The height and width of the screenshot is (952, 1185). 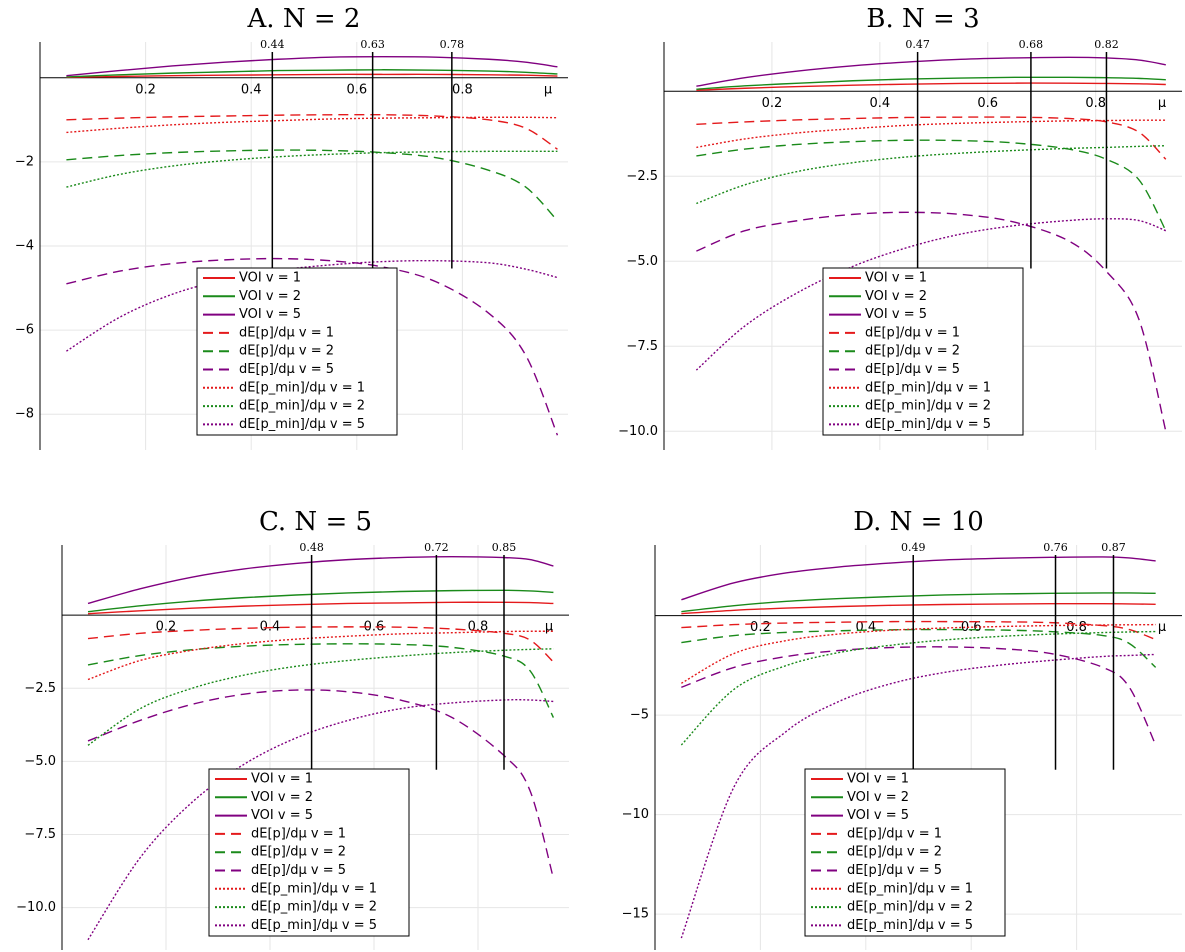 I want to click on chart-title: A. N = 2, so click(x=304, y=19).